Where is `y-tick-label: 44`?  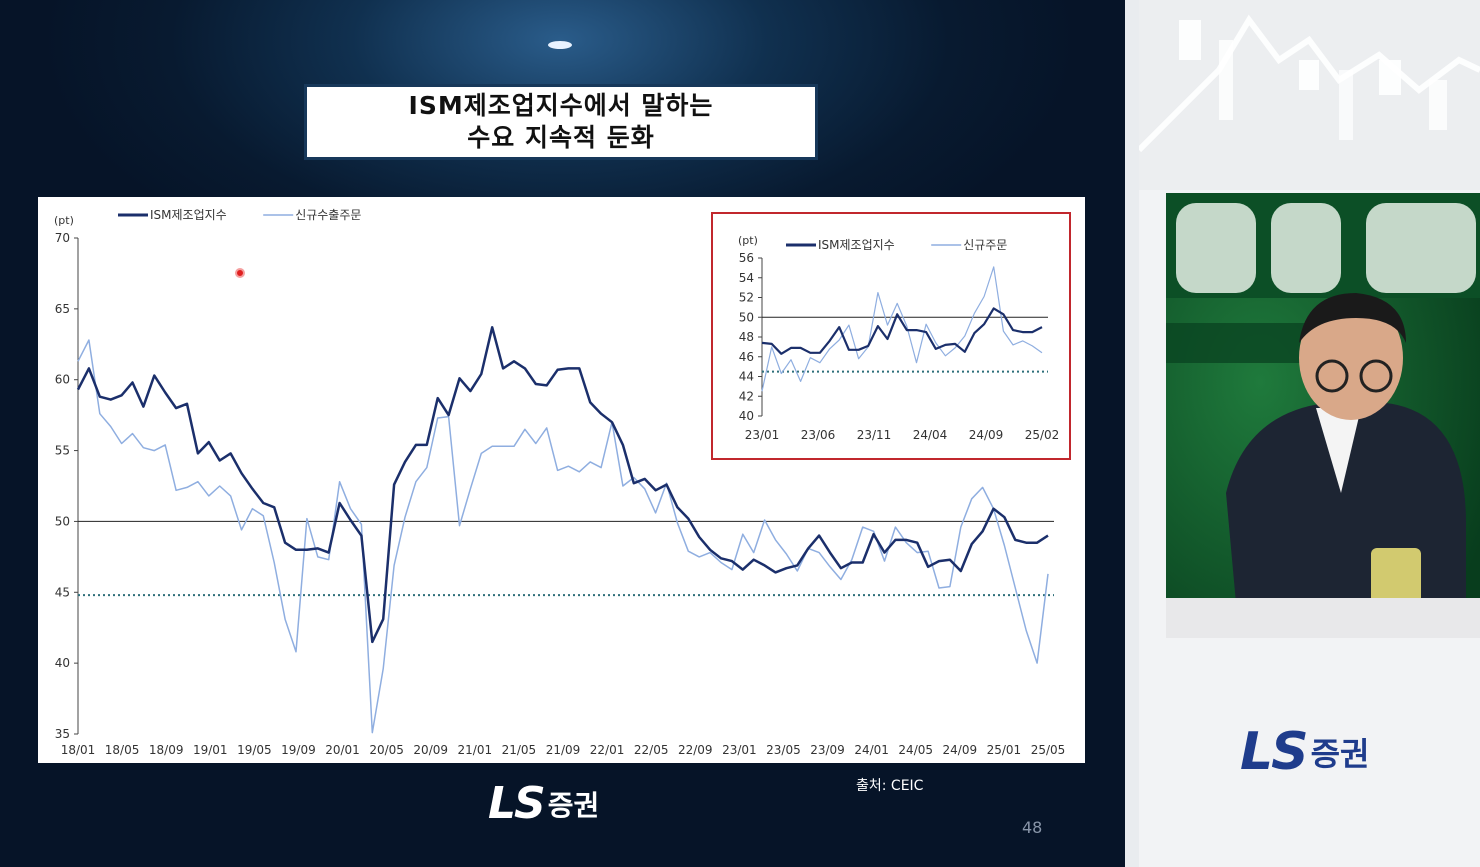 y-tick-label: 44 is located at coordinates (746, 377).